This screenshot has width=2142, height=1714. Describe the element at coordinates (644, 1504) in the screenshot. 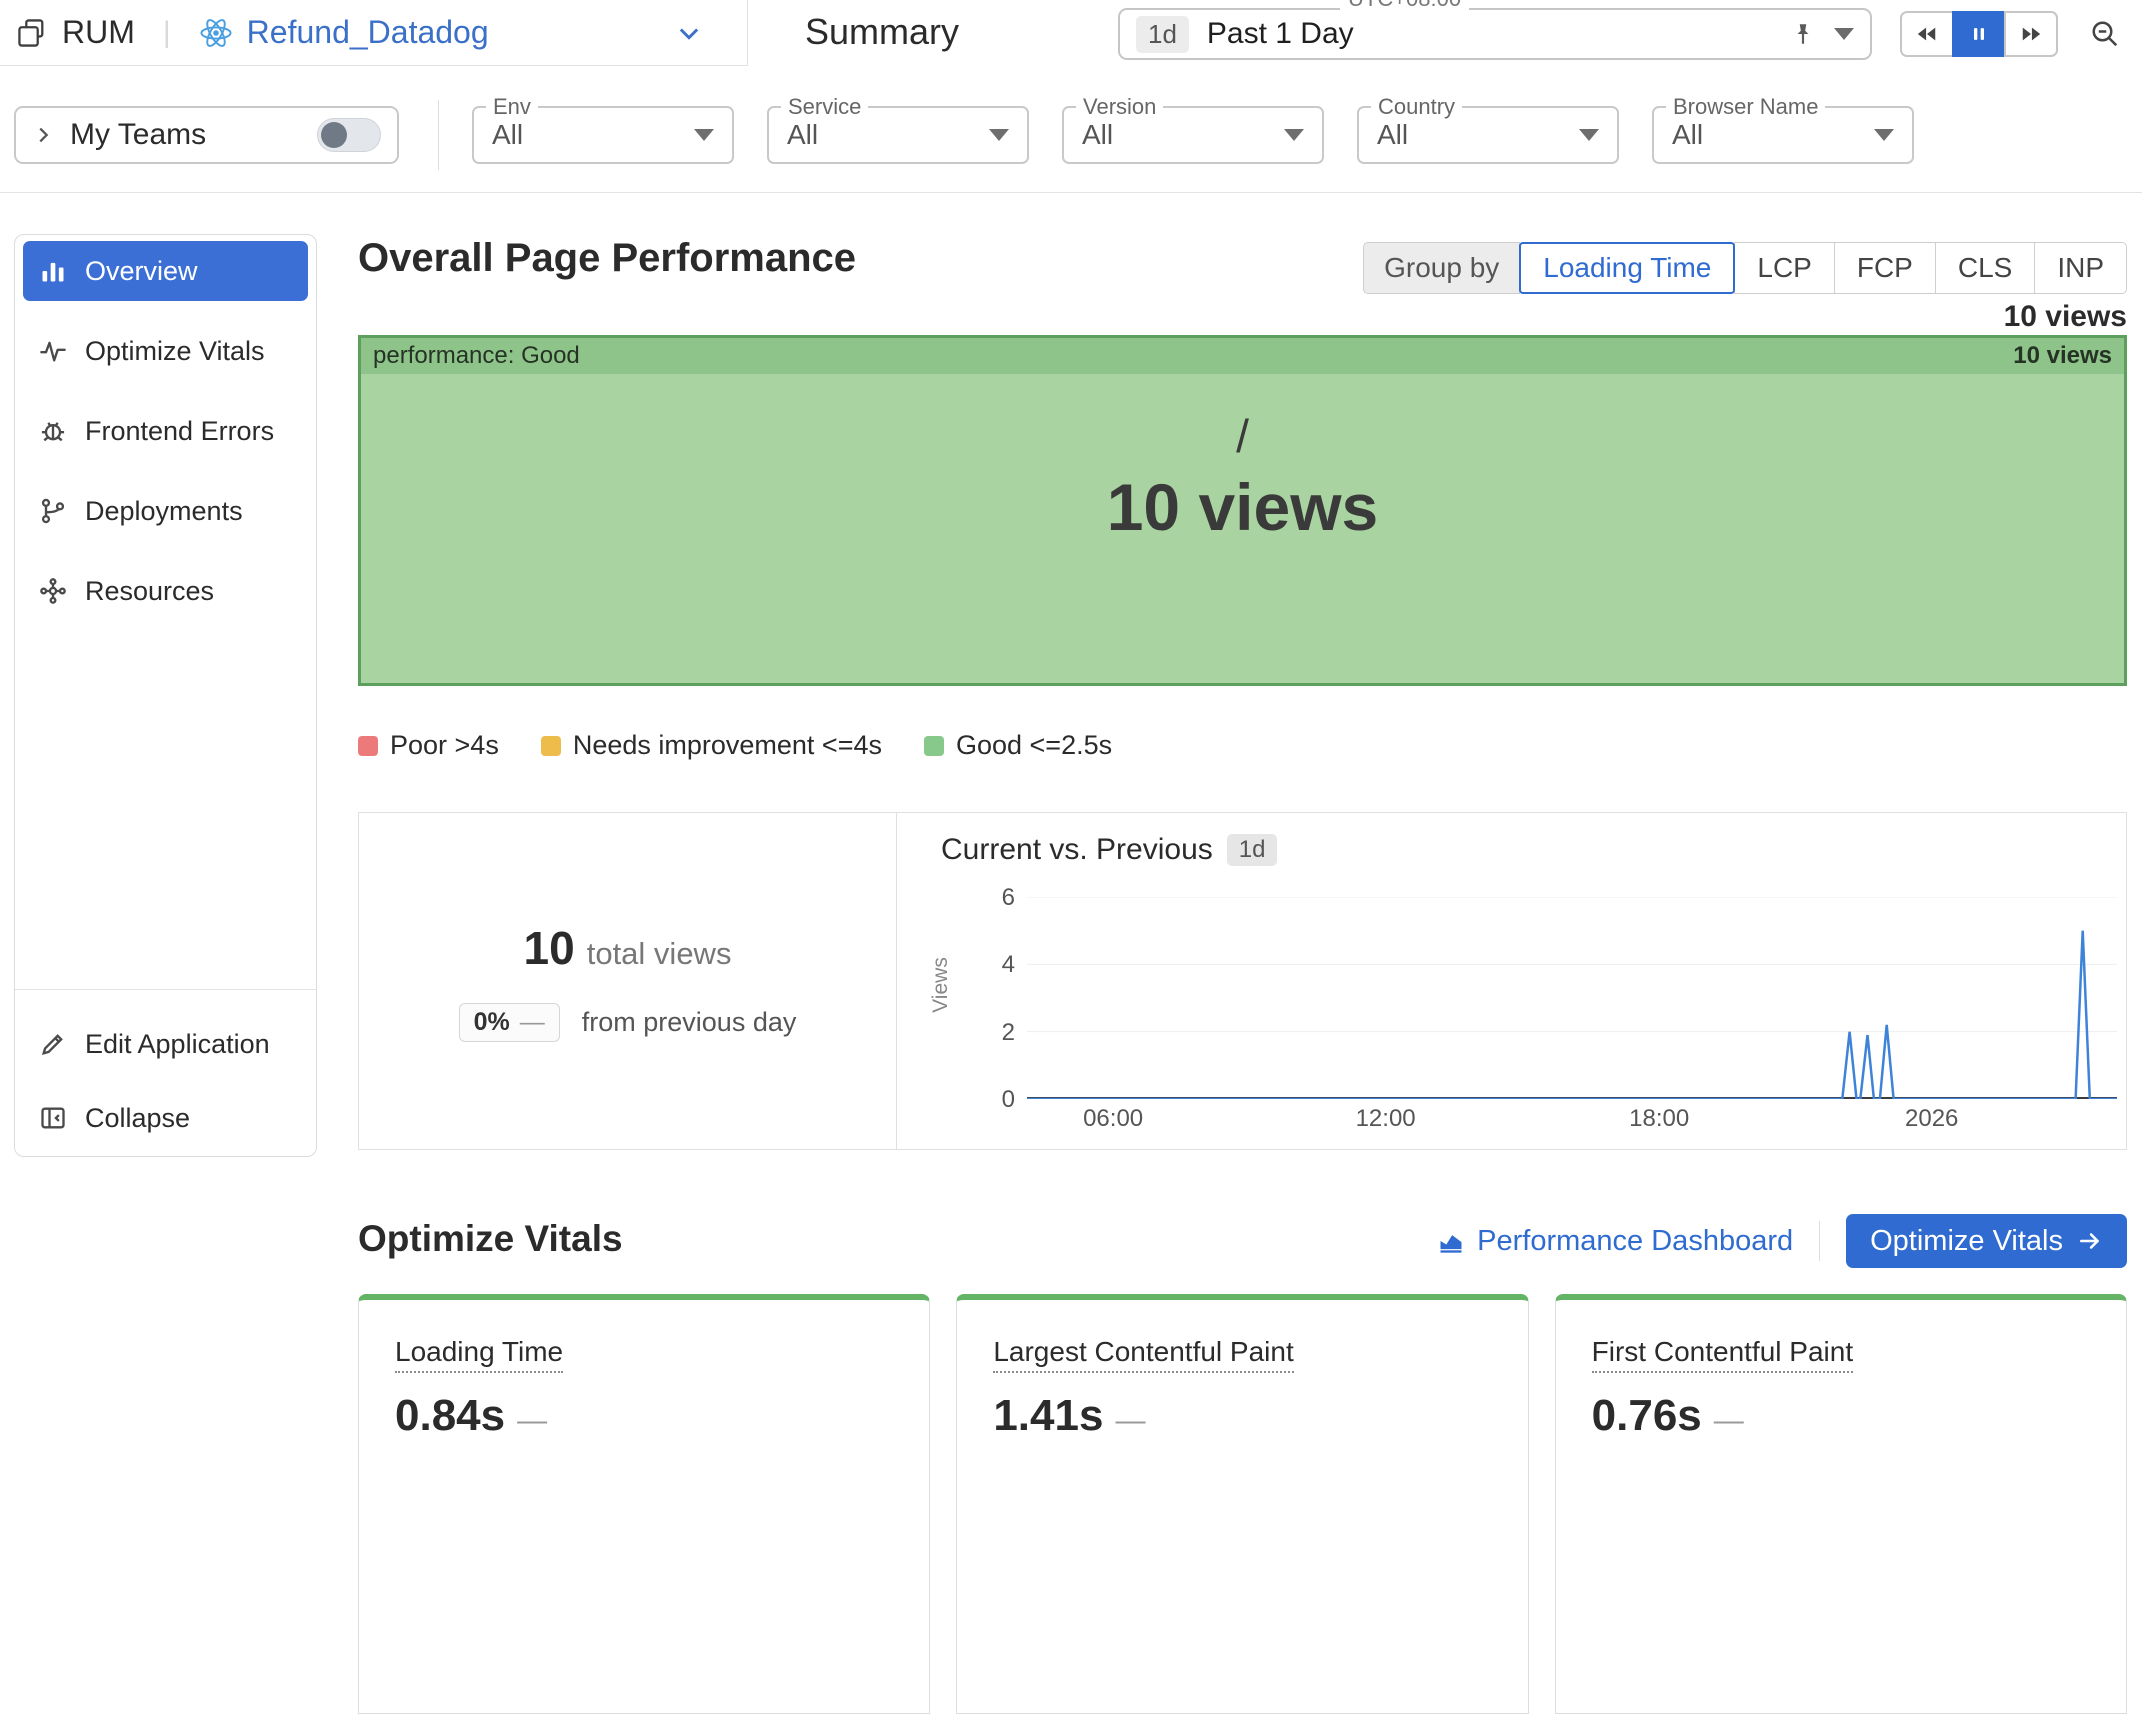

I see `vital-card-loading-time: Loading Time 0.84s —` at that location.